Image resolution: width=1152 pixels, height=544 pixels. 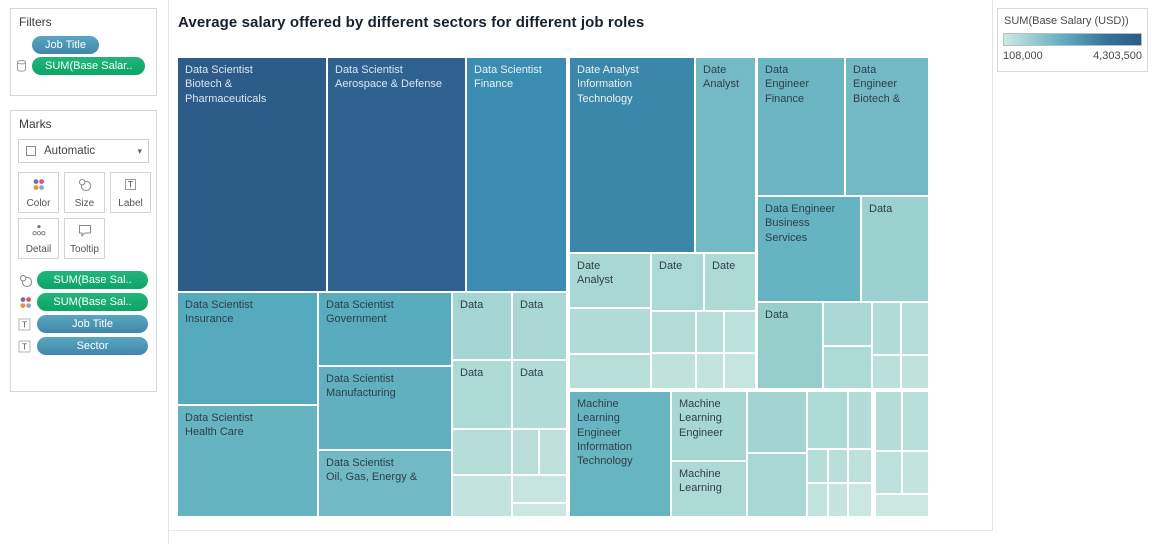 What do you see at coordinates (709, 489) in the screenshot?
I see `treemap-block-machine-learning: Machine Learning` at bounding box center [709, 489].